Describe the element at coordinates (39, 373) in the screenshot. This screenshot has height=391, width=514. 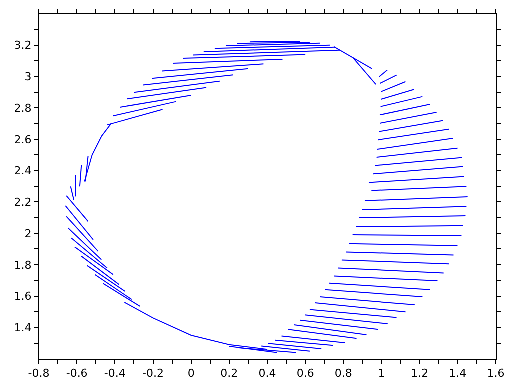
I see `x-tick-label: -0.8` at that location.